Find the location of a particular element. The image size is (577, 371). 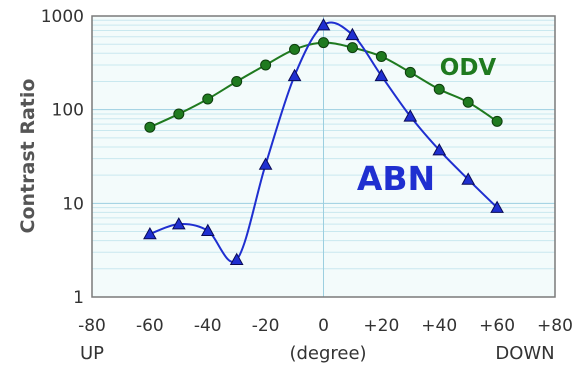

x-axis-label: (degree) is located at coordinates (327, 353).